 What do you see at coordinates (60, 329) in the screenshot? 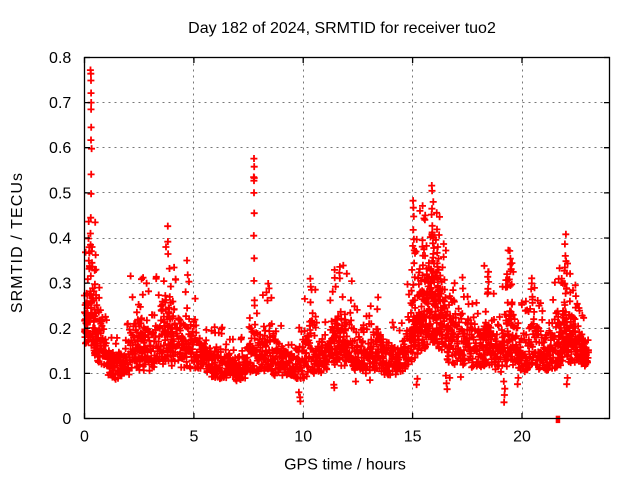
I see `svg-text: 0.2` at bounding box center [60, 329].